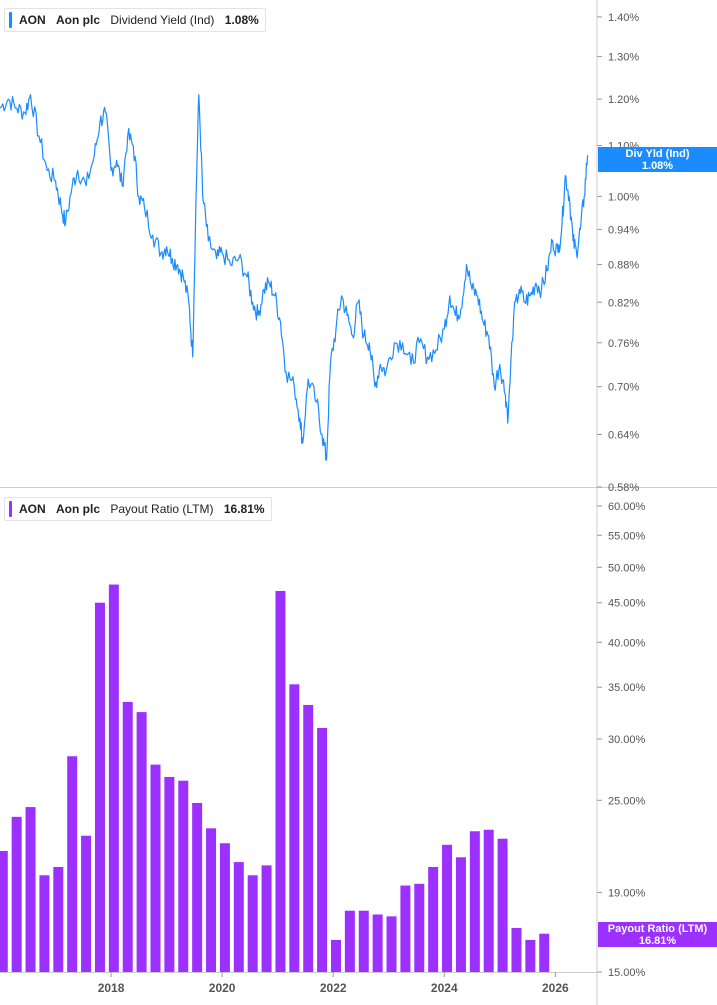 The image size is (717, 1005). What do you see at coordinates (627, 740) in the screenshot?
I see `y-tick-label: 30.00%` at bounding box center [627, 740].